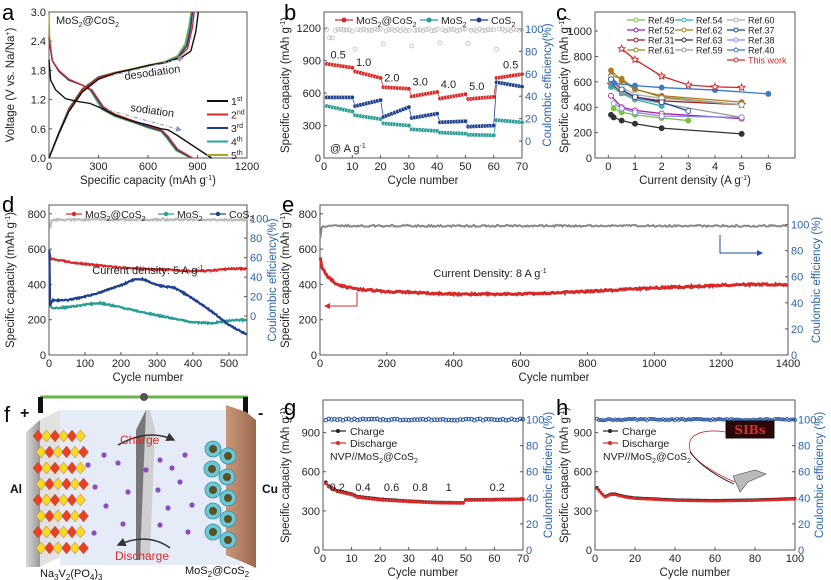 This screenshot has width=831, height=580. I want to click on data-point-This work, so click(622, 48).